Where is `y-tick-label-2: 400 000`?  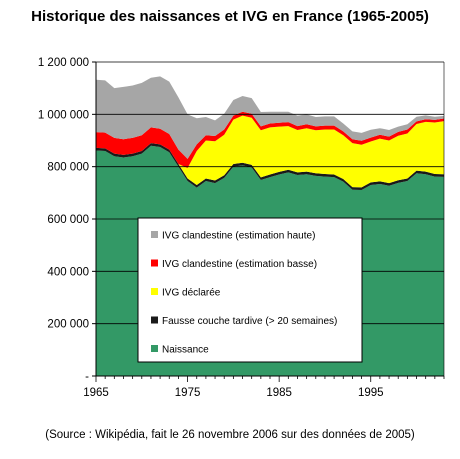
y-tick-label-2: 400 000 is located at coordinates (68, 272).